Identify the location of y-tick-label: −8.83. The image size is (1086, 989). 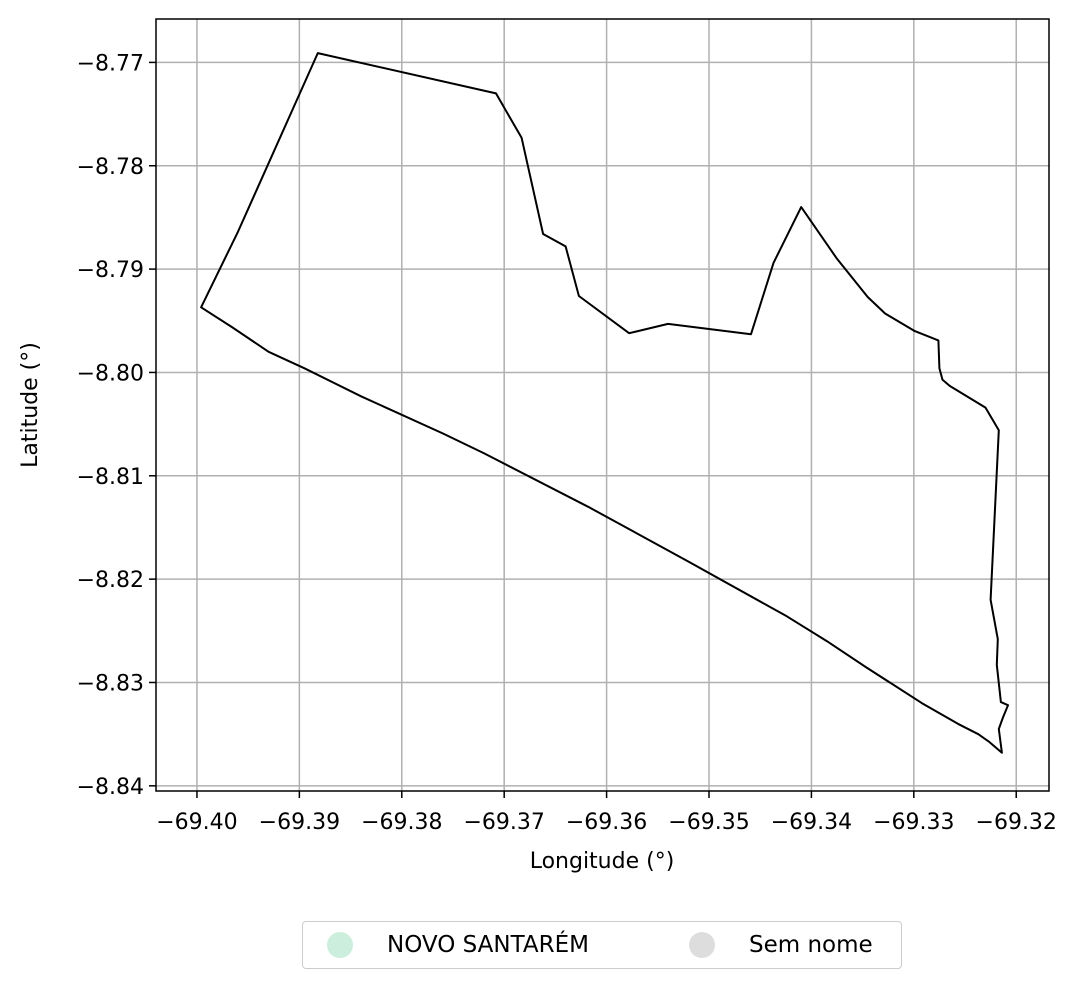
(110, 683).